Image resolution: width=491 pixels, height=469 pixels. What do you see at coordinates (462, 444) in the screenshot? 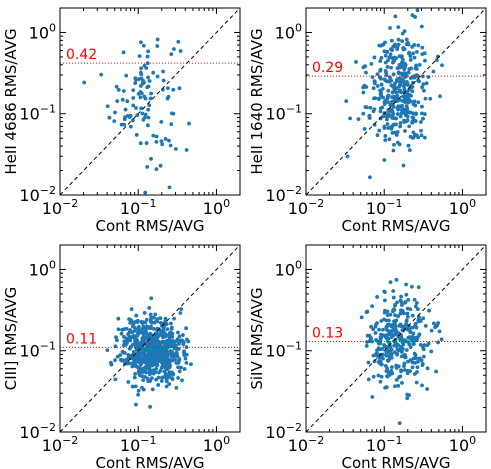
I see `x-tick-label: 10⁰` at bounding box center [462, 444].